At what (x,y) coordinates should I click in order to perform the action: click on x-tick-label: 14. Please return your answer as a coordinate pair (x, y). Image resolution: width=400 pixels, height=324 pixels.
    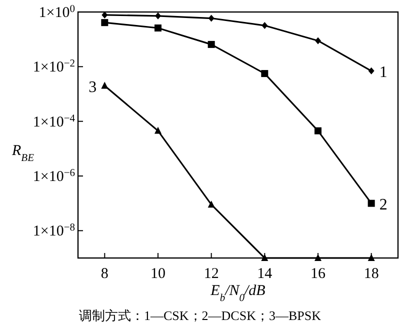
    Looking at the image, I should click on (265, 274).